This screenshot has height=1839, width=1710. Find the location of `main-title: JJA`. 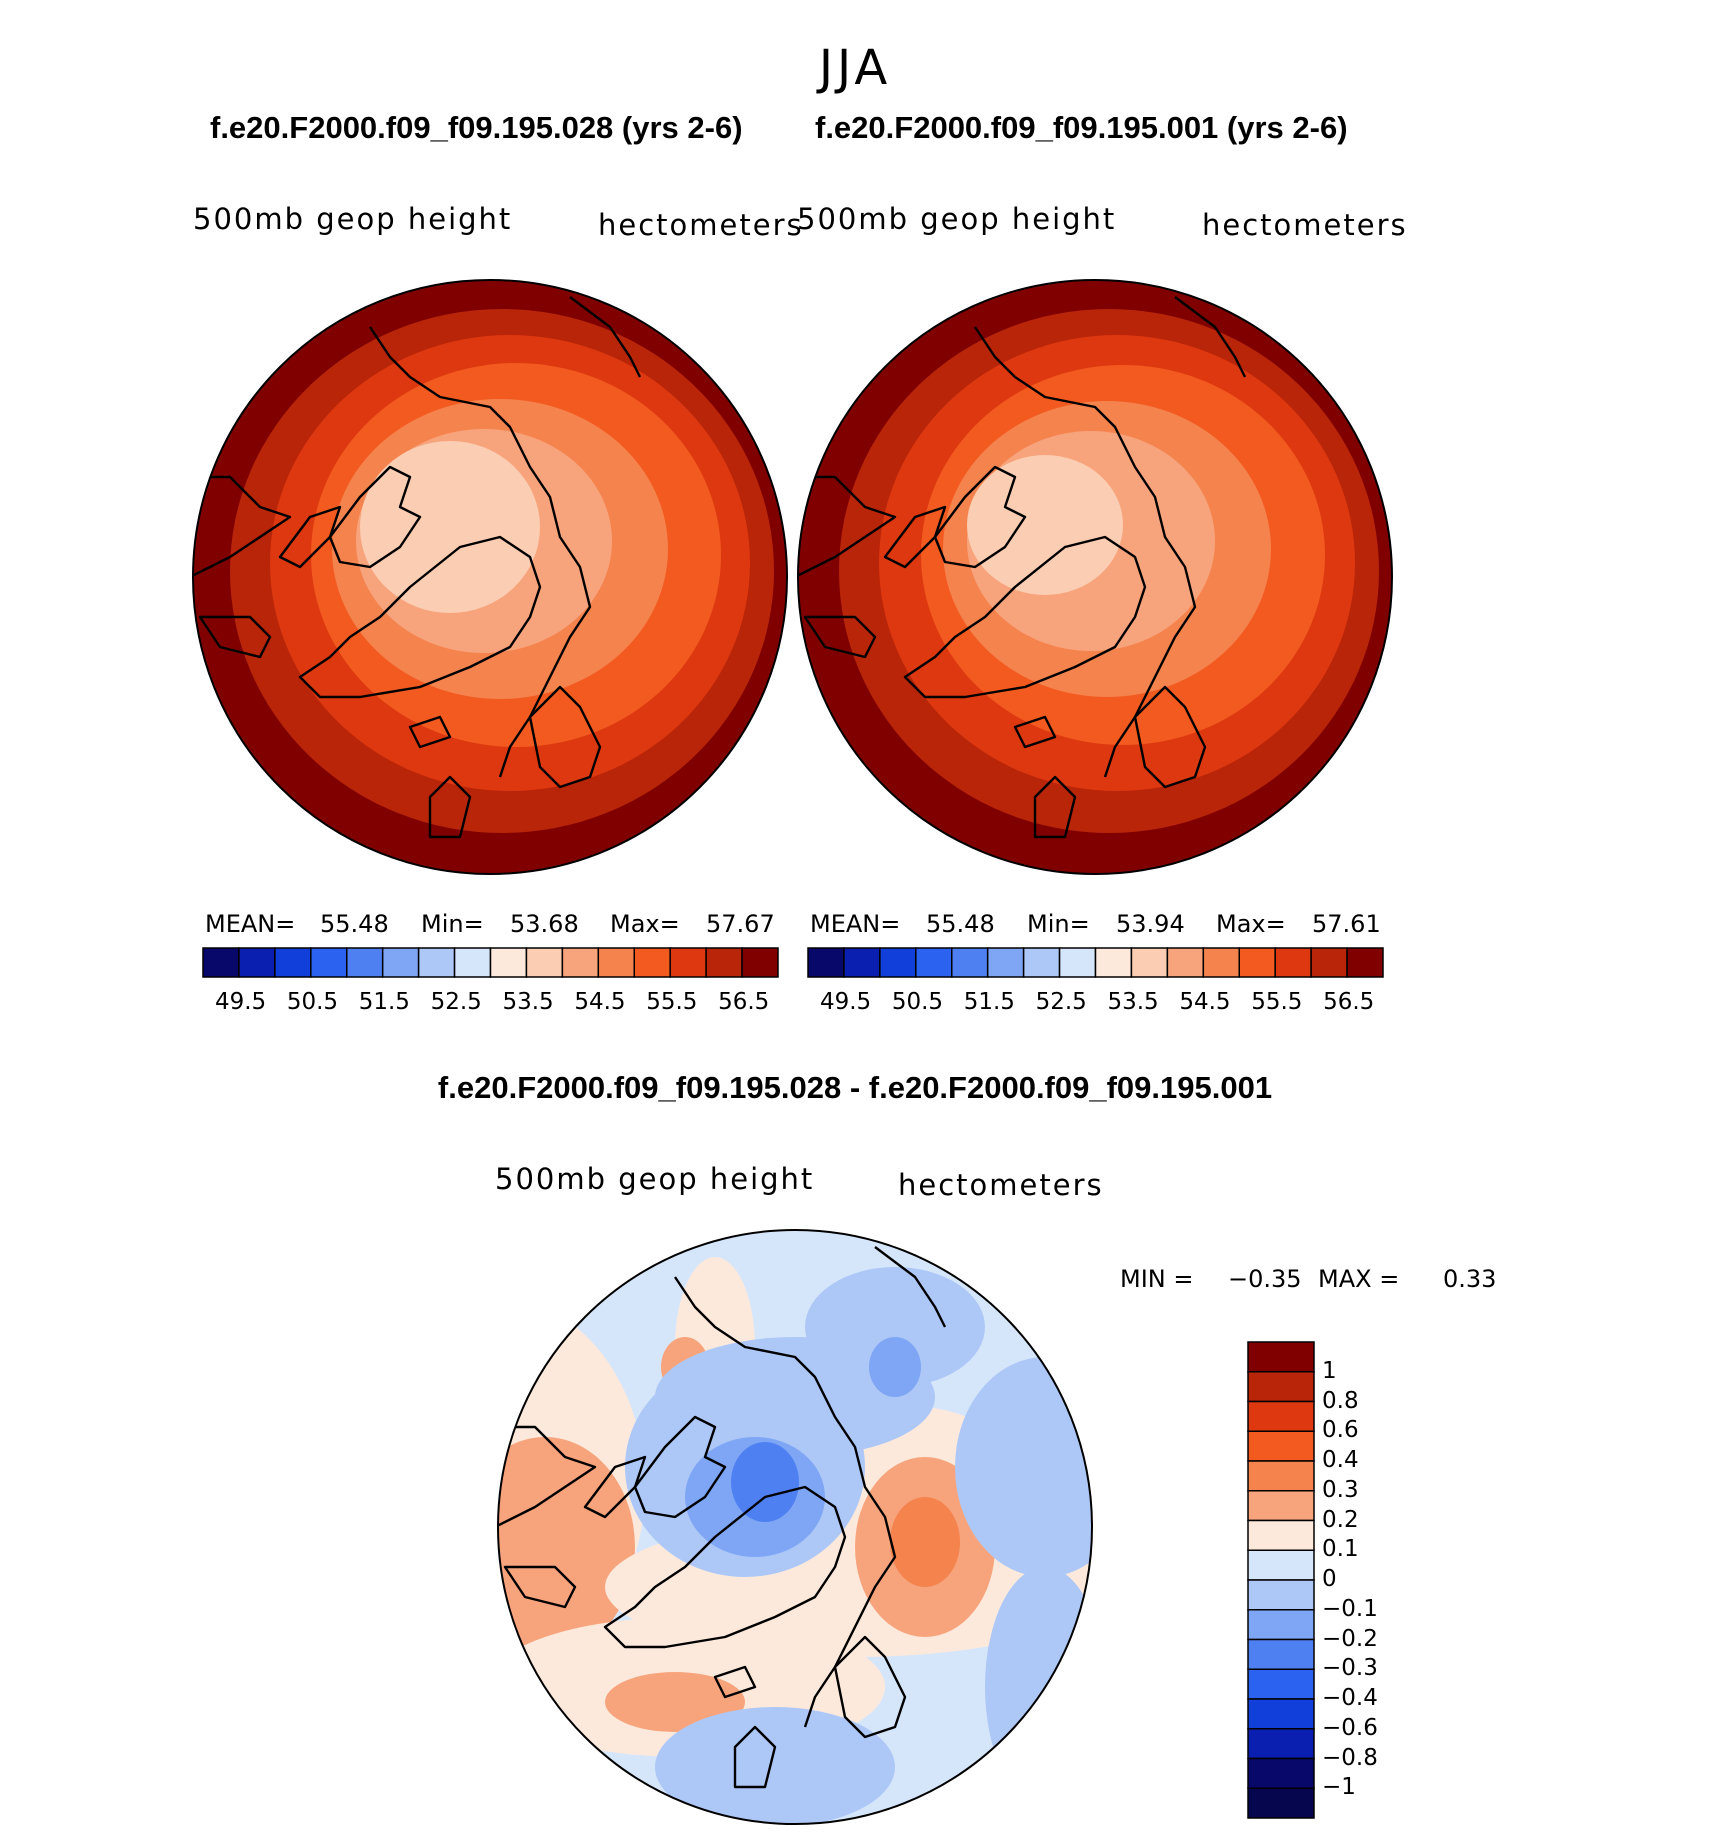

main-title: JJA is located at coordinates (855, 68).